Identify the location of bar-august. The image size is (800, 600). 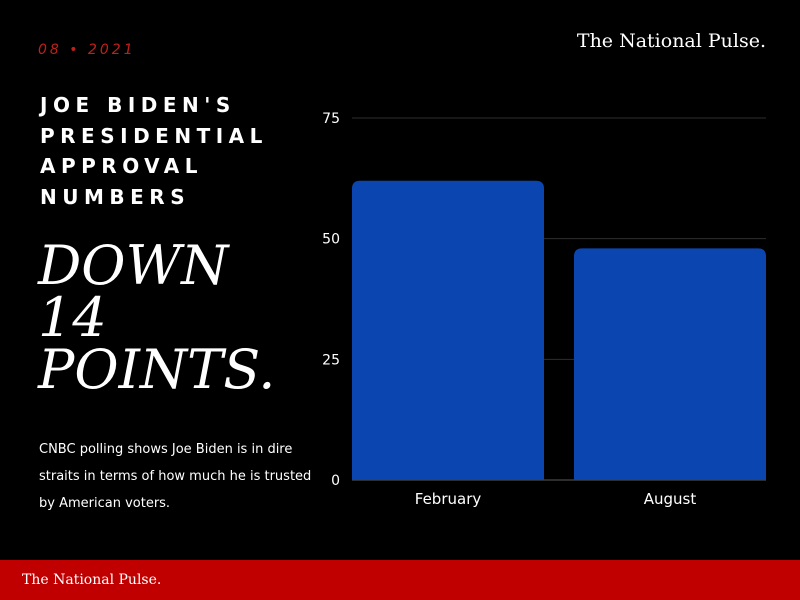
(670, 364).